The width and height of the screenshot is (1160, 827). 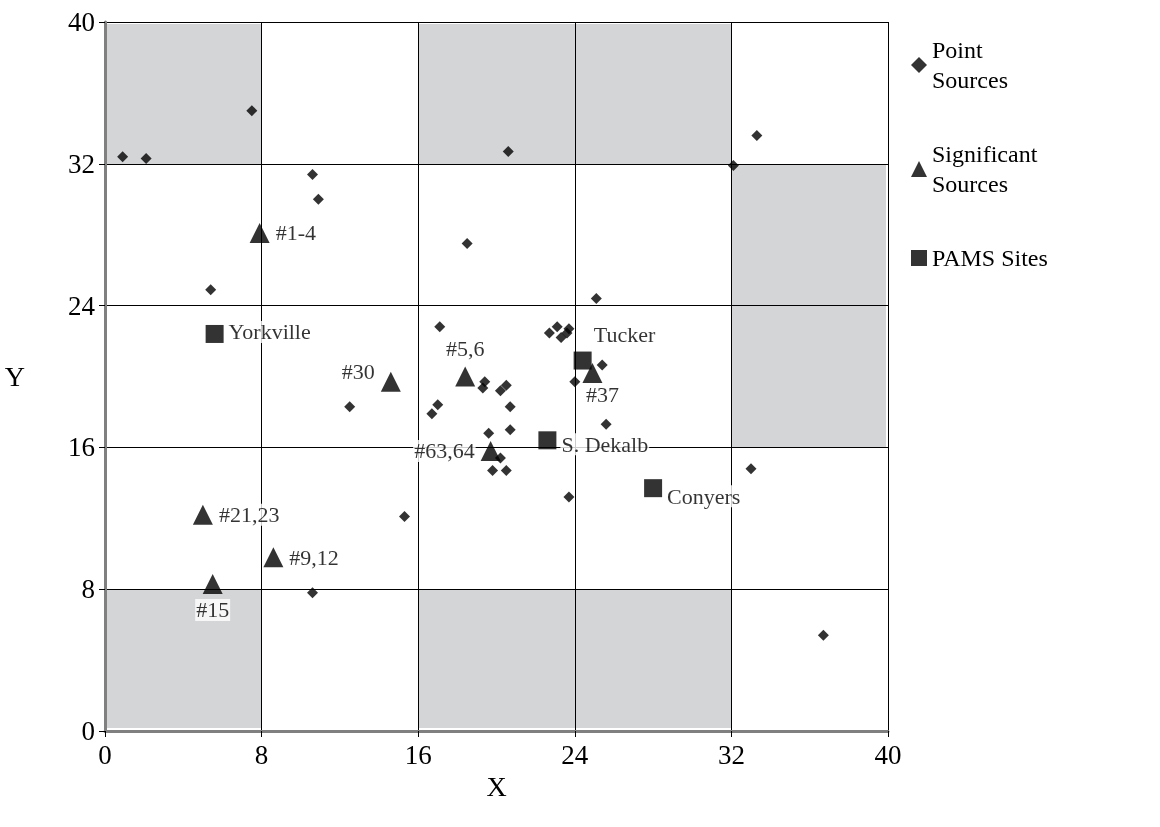 What do you see at coordinates (81, 163) in the screenshot?
I see `y-tick-label: 32` at bounding box center [81, 163].